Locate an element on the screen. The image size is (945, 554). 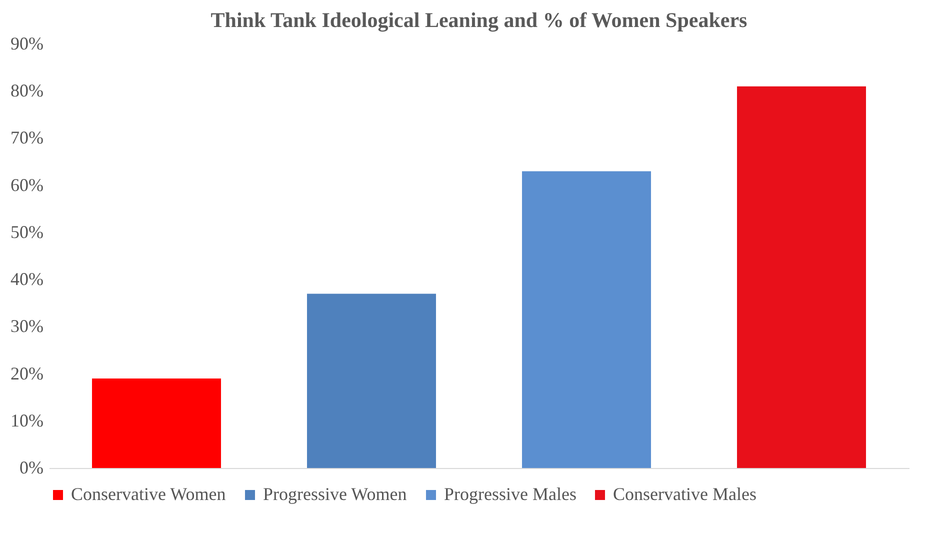
y-tick-label: 40% is located at coordinates (27, 279).